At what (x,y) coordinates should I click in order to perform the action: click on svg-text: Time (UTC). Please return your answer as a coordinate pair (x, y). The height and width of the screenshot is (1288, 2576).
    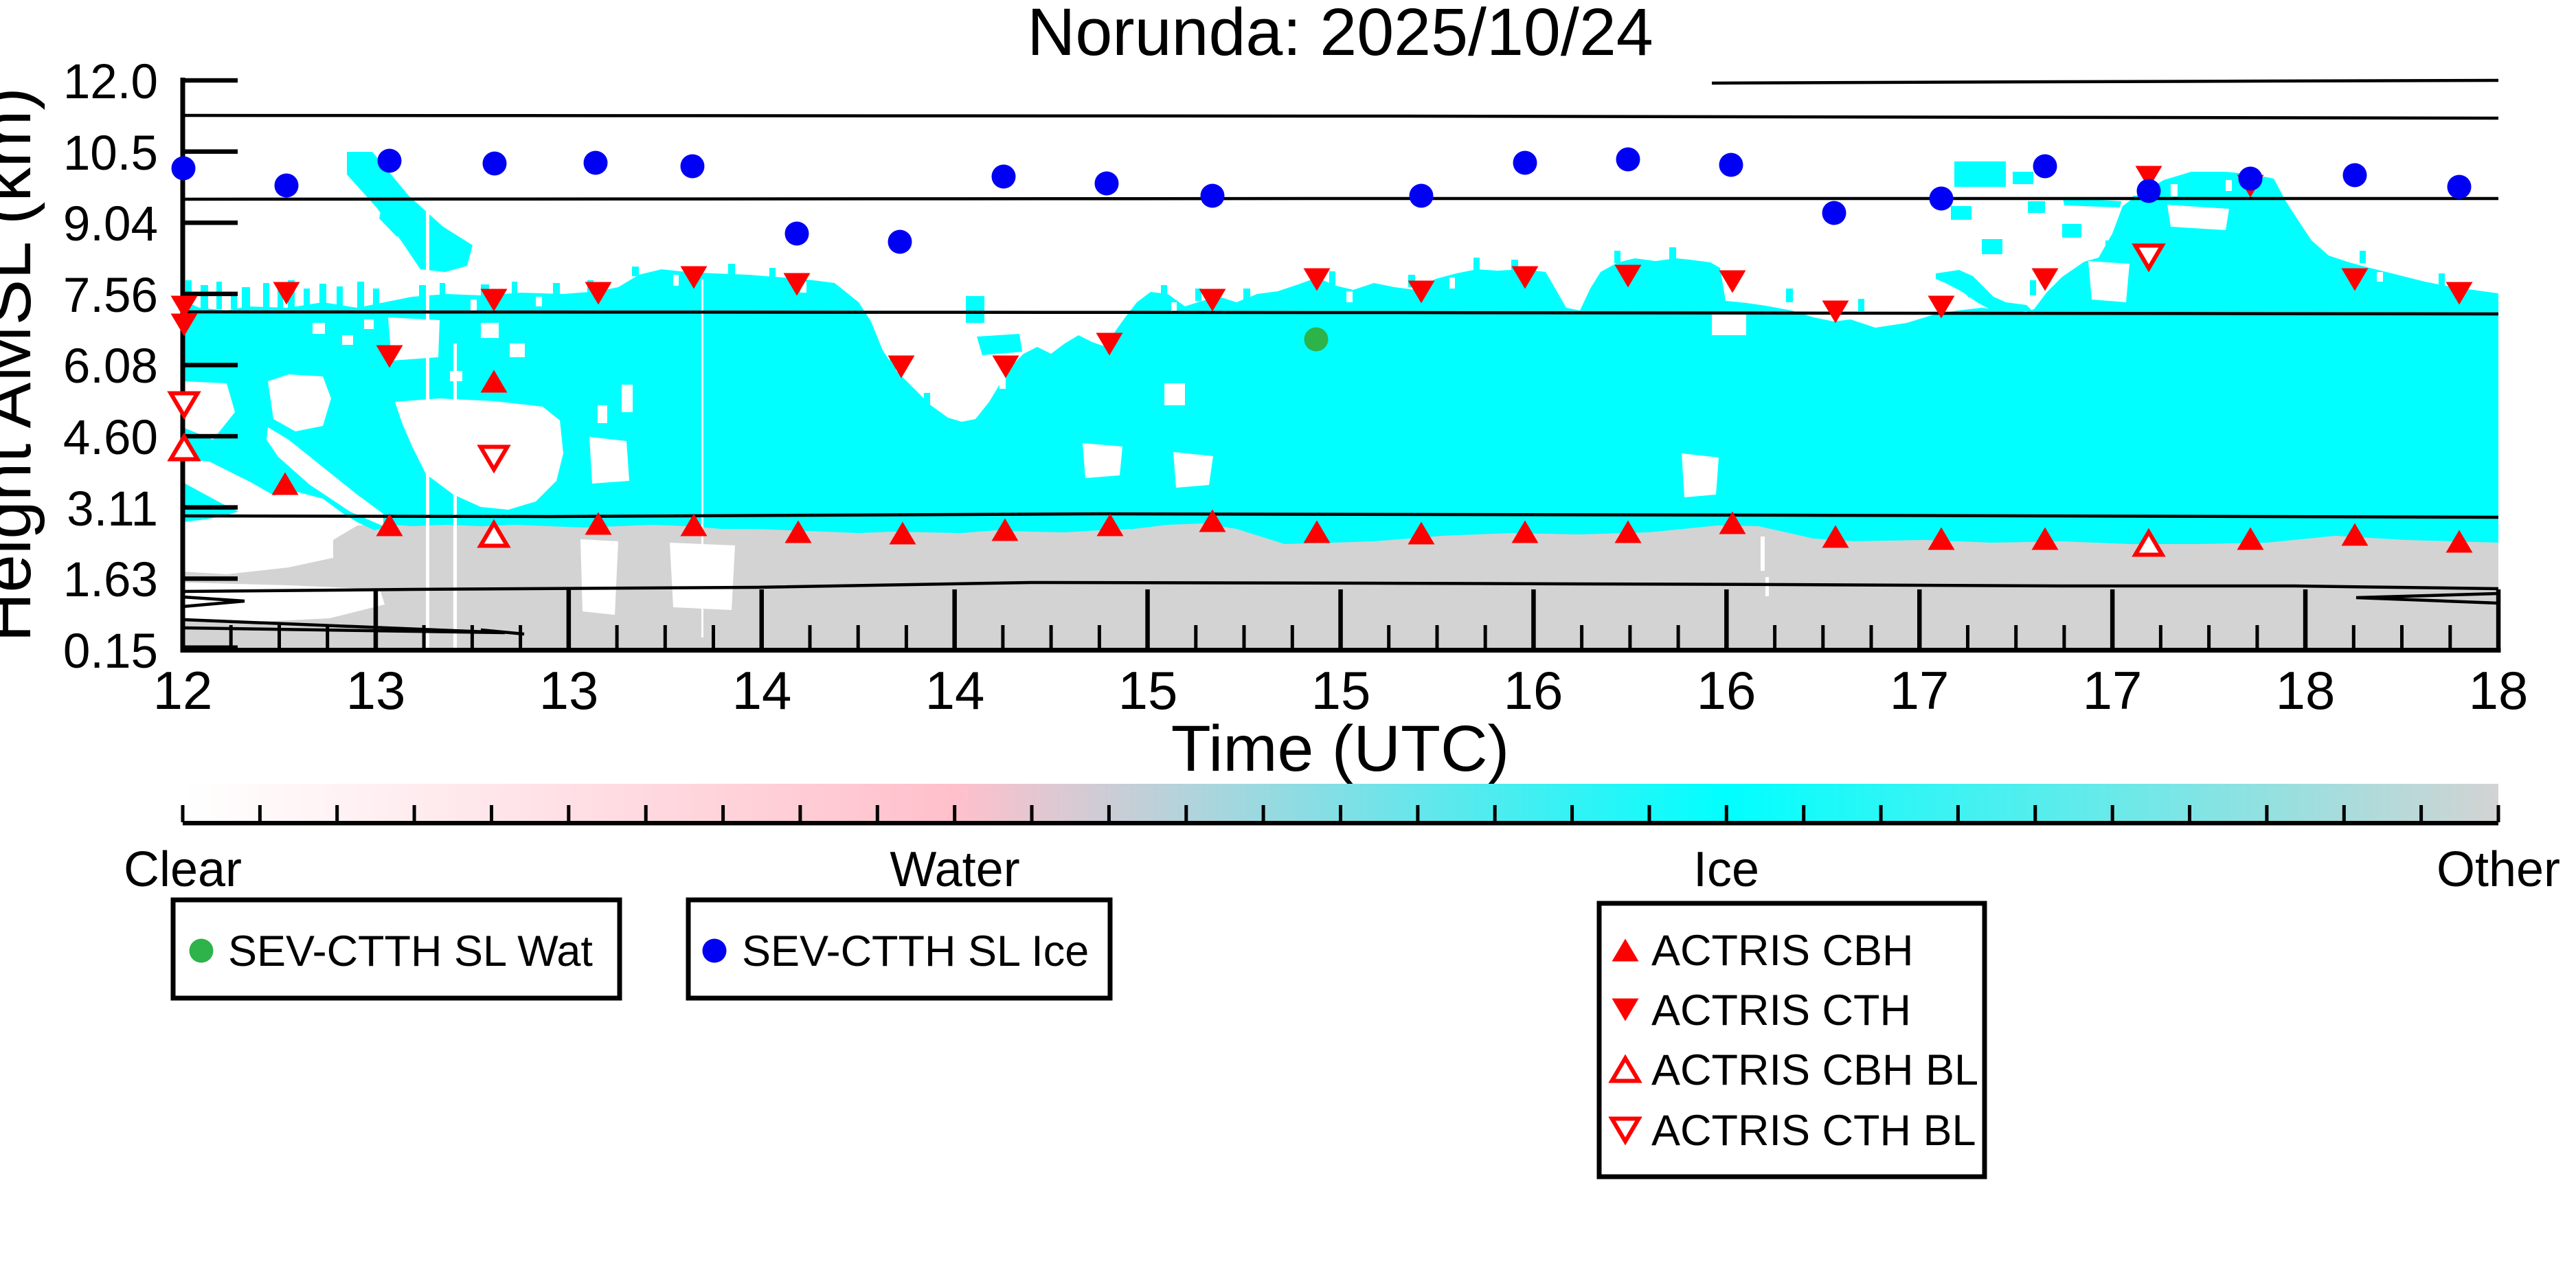
    Looking at the image, I should click on (1340, 748).